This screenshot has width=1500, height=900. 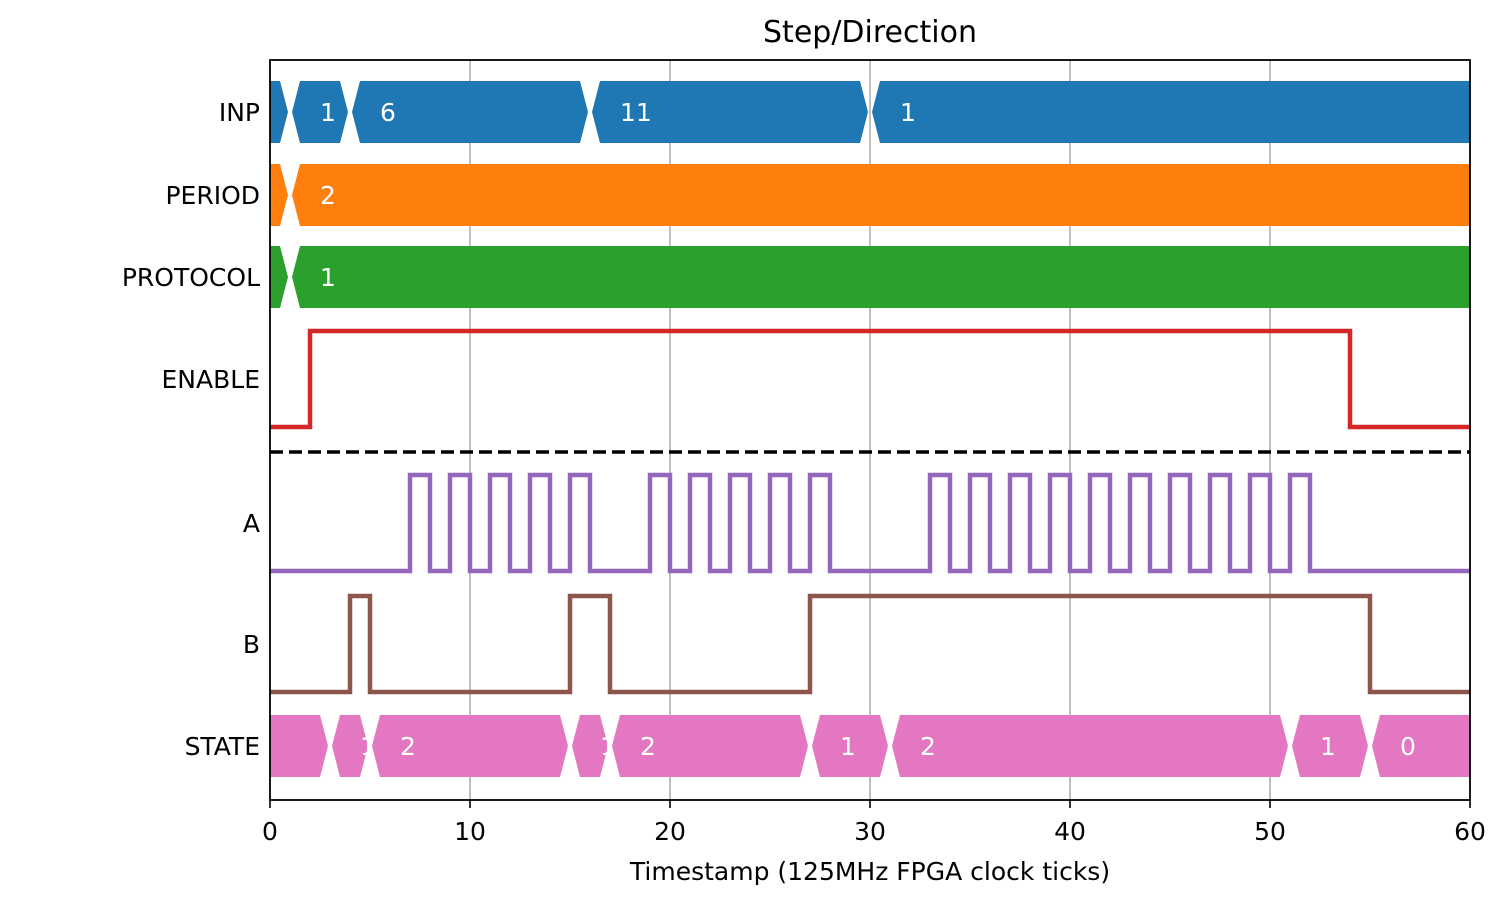 I want to click on chart-title: Step/Direction, so click(x=870, y=32).